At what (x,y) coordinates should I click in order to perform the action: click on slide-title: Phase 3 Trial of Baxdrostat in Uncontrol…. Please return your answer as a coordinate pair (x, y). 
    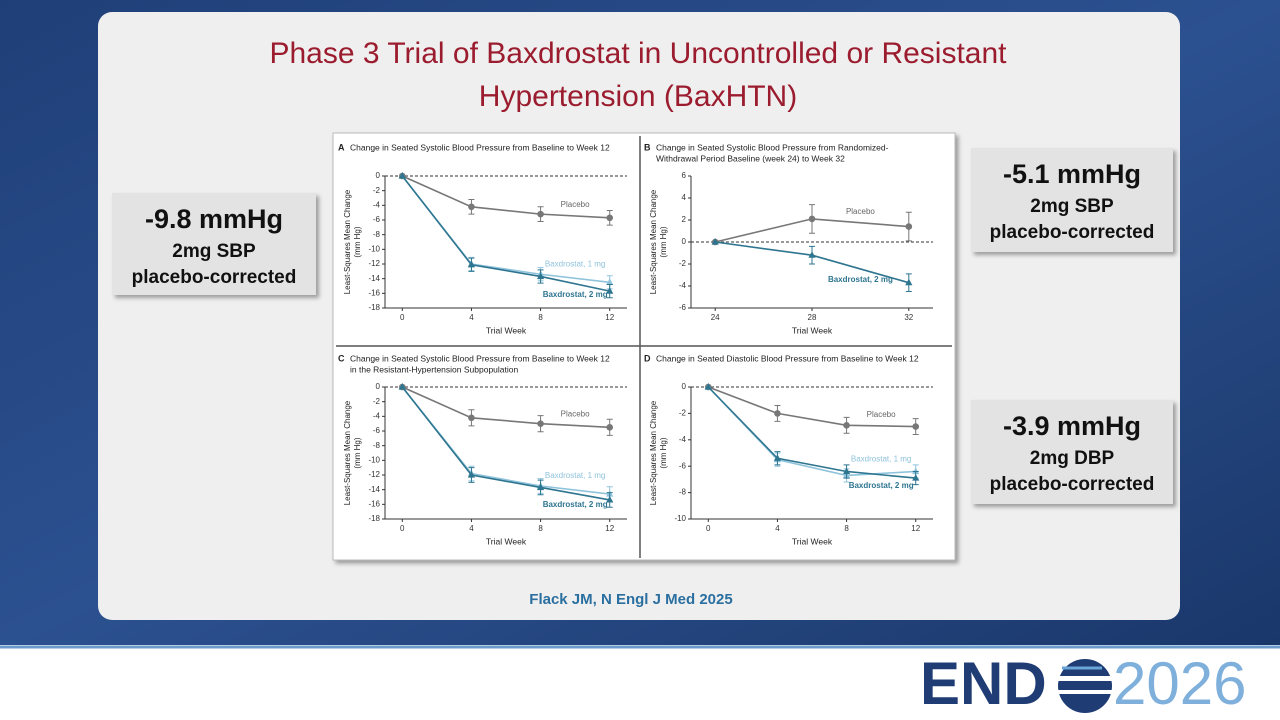
    Looking at the image, I should click on (638, 53).